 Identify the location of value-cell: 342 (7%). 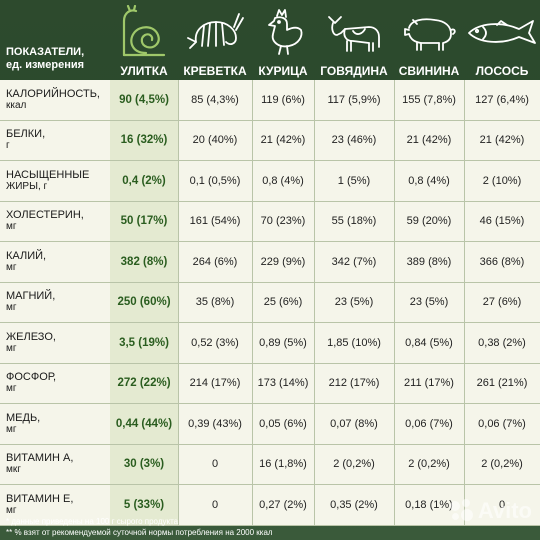
(354, 262).